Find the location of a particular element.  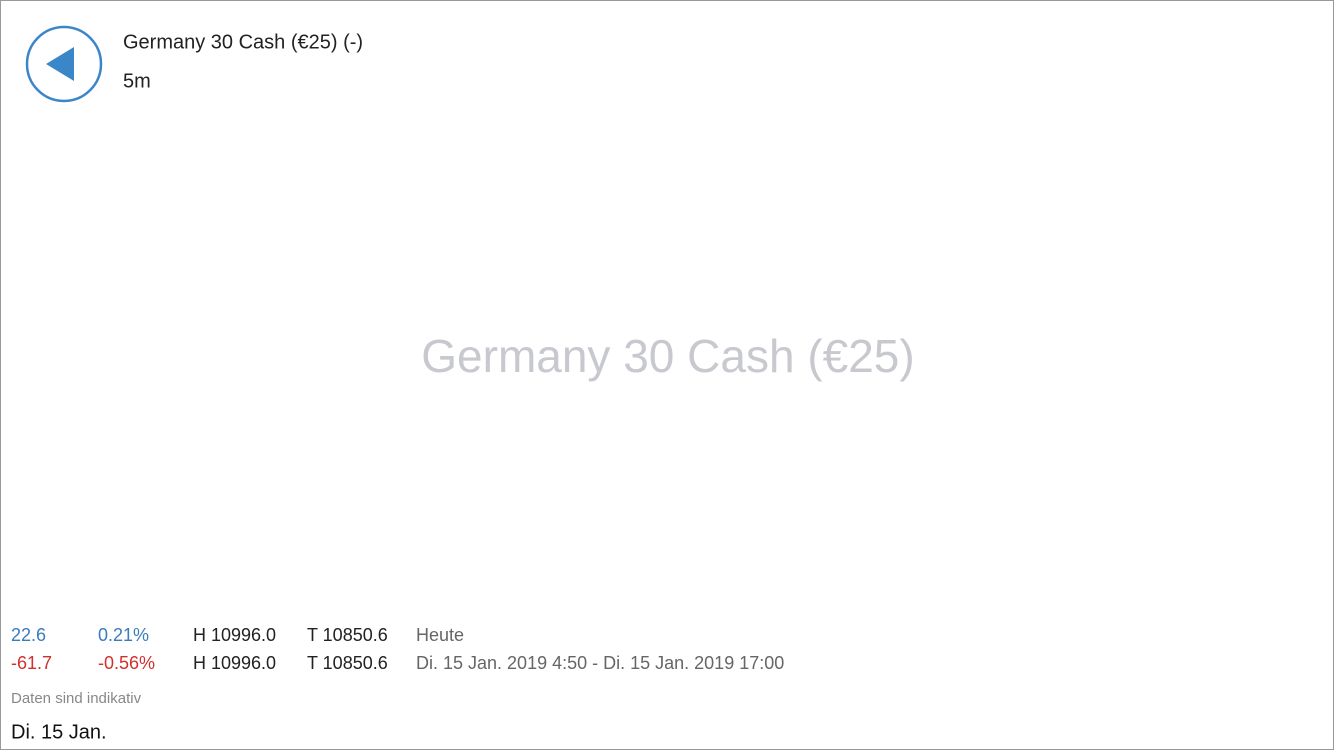

interval: 5m is located at coordinates (137, 81).